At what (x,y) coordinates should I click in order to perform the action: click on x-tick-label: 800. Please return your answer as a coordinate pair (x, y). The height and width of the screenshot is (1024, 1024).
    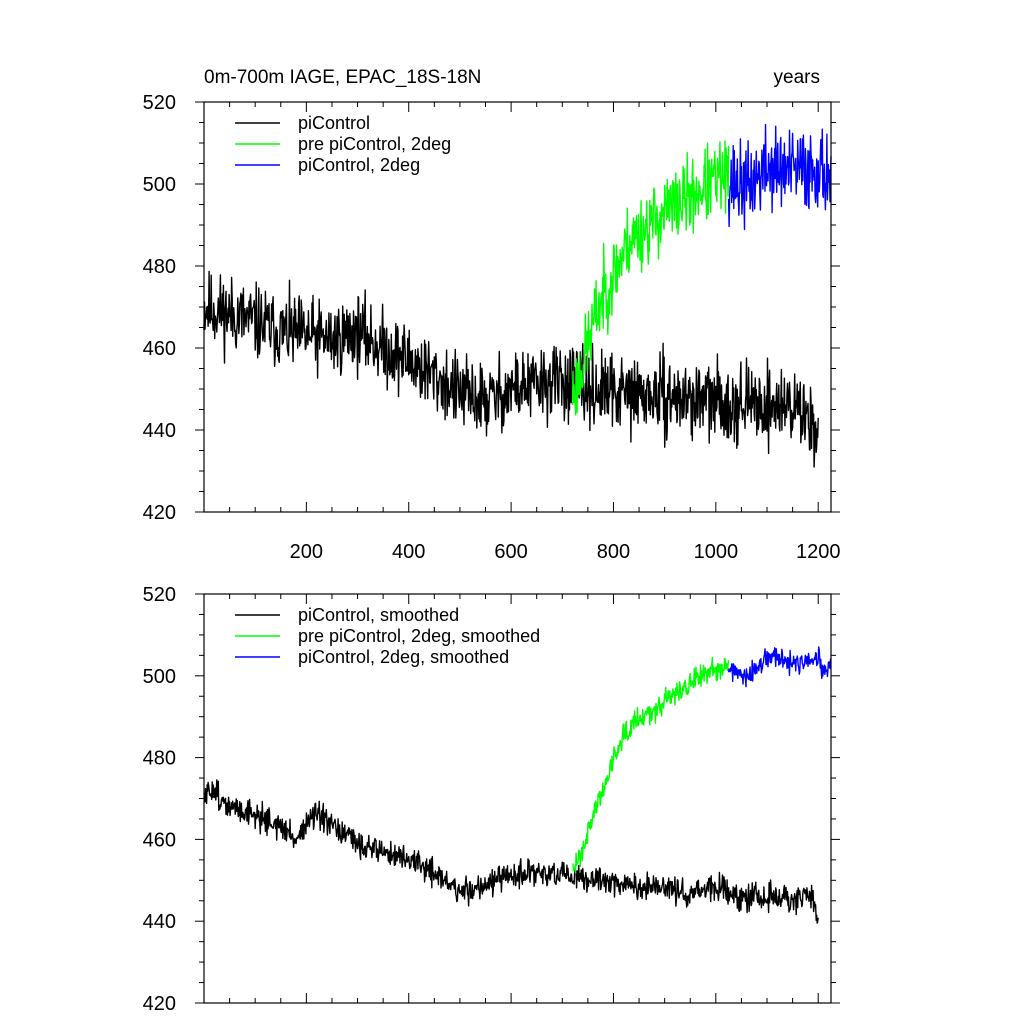
    Looking at the image, I should click on (613, 552).